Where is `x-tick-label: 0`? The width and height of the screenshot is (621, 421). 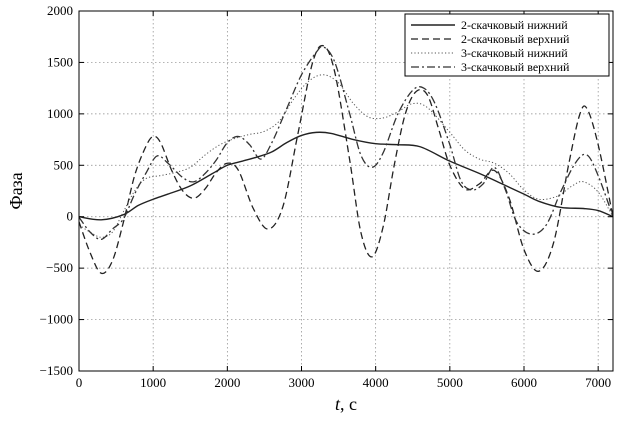 x-tick-label: 0 is located at coordinates (79, 382).